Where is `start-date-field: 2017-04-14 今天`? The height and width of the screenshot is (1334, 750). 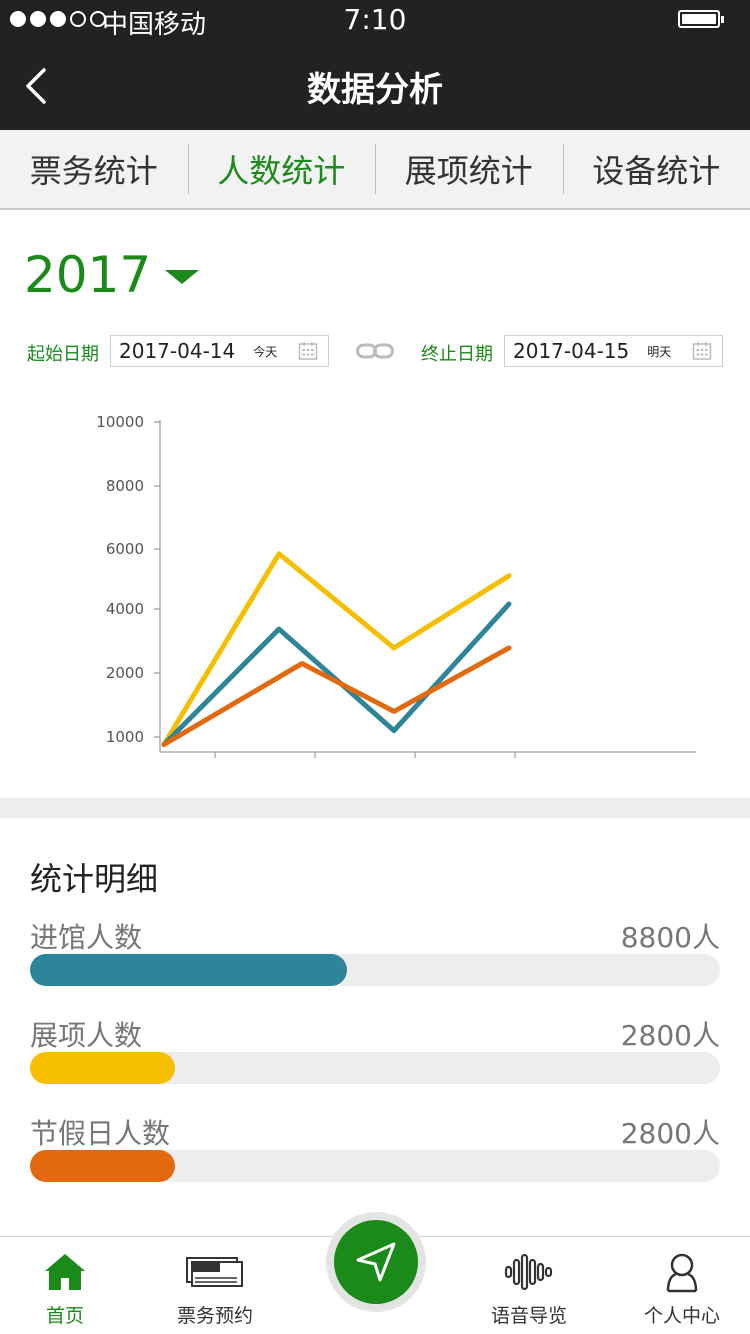
start-date-field: 2017-04-14 今天 is located at coordinates (219, 351).